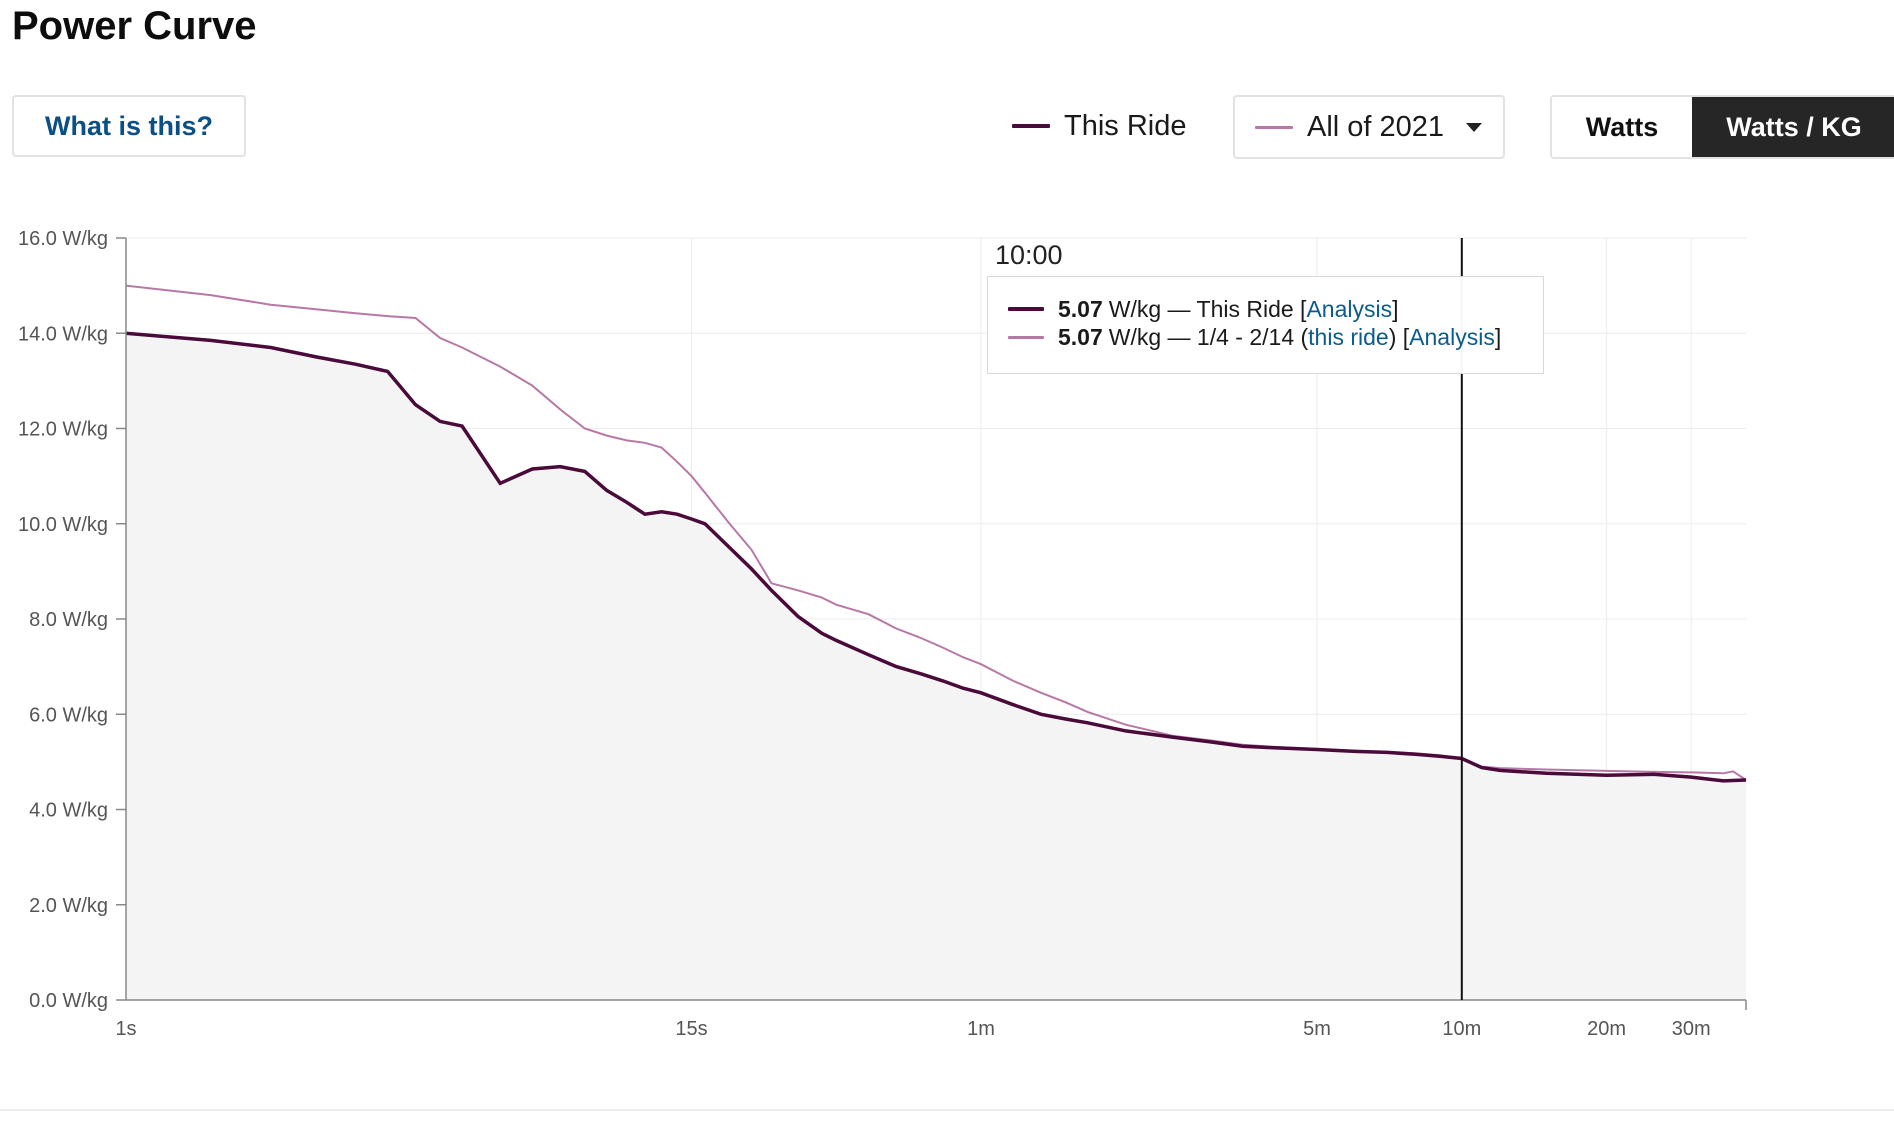 The image size is (1894, 1123). What do you see at coordinates (1461, 1029) in the screenshot?
I see `x-tick-label-4: 10m` at bounding box center [1461, 1029].